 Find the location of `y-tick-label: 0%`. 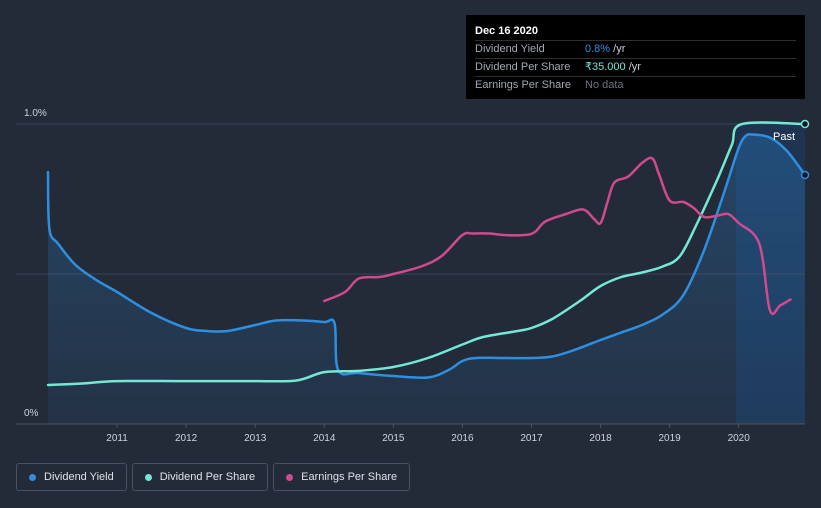

y-tick-label: 0% is located at coordinates (31, 413).